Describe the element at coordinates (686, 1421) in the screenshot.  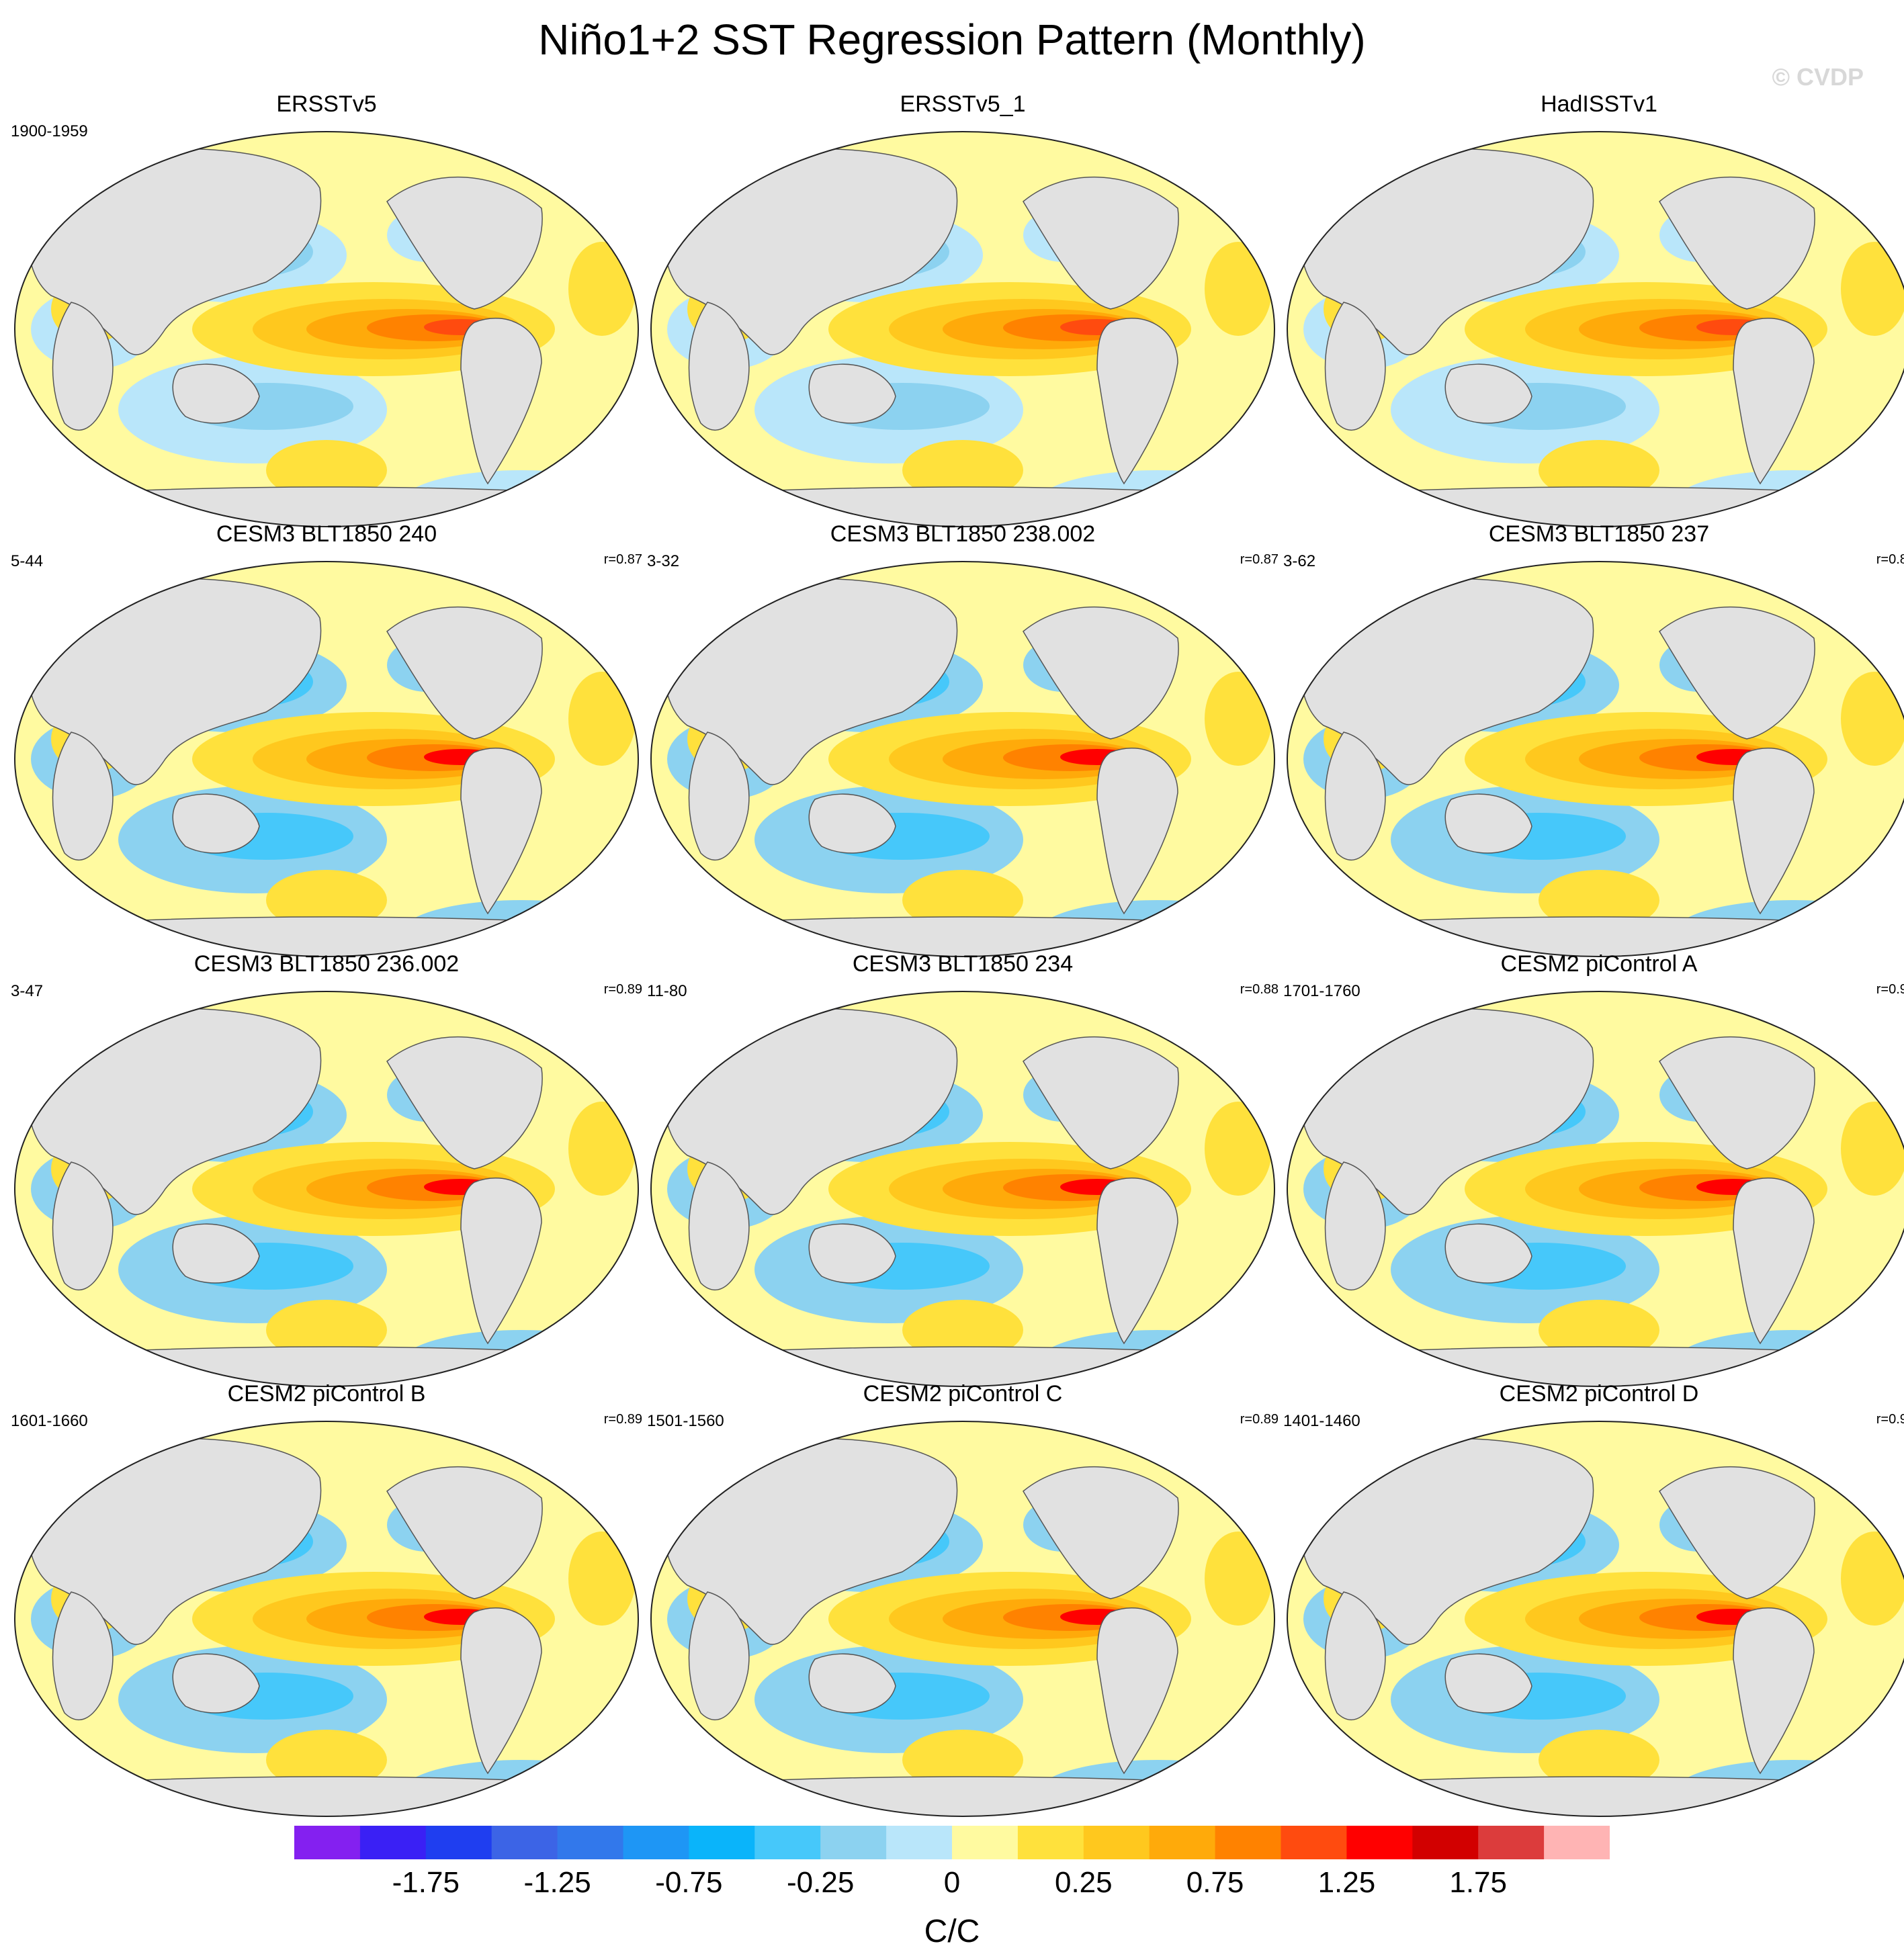
I see `panel-period: 1501-1560` at that location.